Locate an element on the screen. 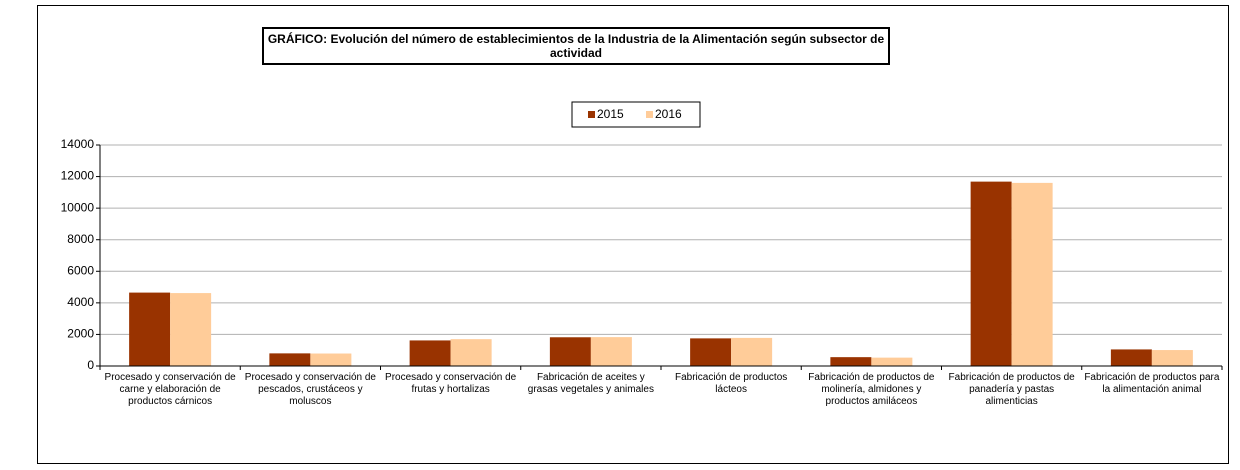  y-tick-label: 10000 is located at coordinates (78, 207).